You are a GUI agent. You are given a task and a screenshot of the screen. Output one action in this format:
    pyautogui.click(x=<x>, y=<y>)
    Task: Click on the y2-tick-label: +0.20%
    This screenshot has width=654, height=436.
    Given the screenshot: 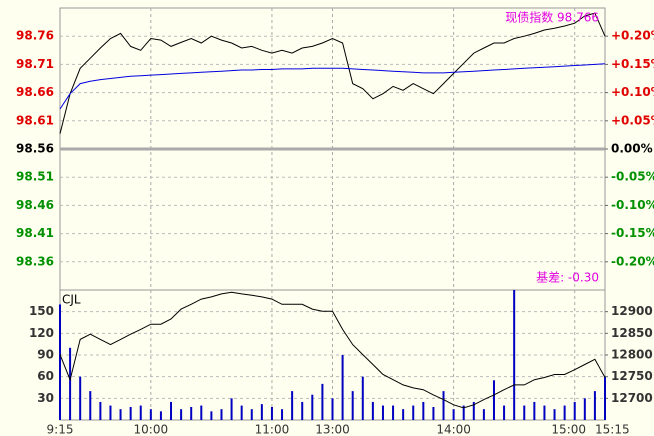 What is the action you would take?
    pyautogui.click(x=632, y=36)
    